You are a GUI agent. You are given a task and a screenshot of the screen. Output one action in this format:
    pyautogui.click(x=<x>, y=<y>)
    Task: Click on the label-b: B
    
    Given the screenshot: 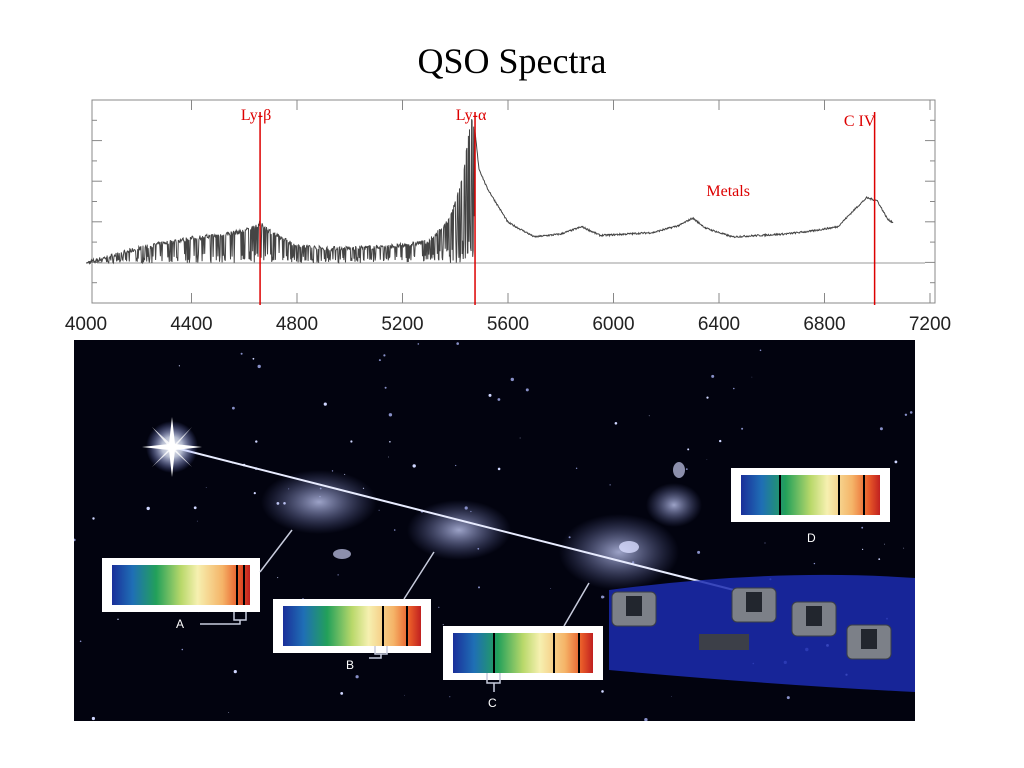 What is the action you would take?
    pyautogui.click(x=350, y=665)
    